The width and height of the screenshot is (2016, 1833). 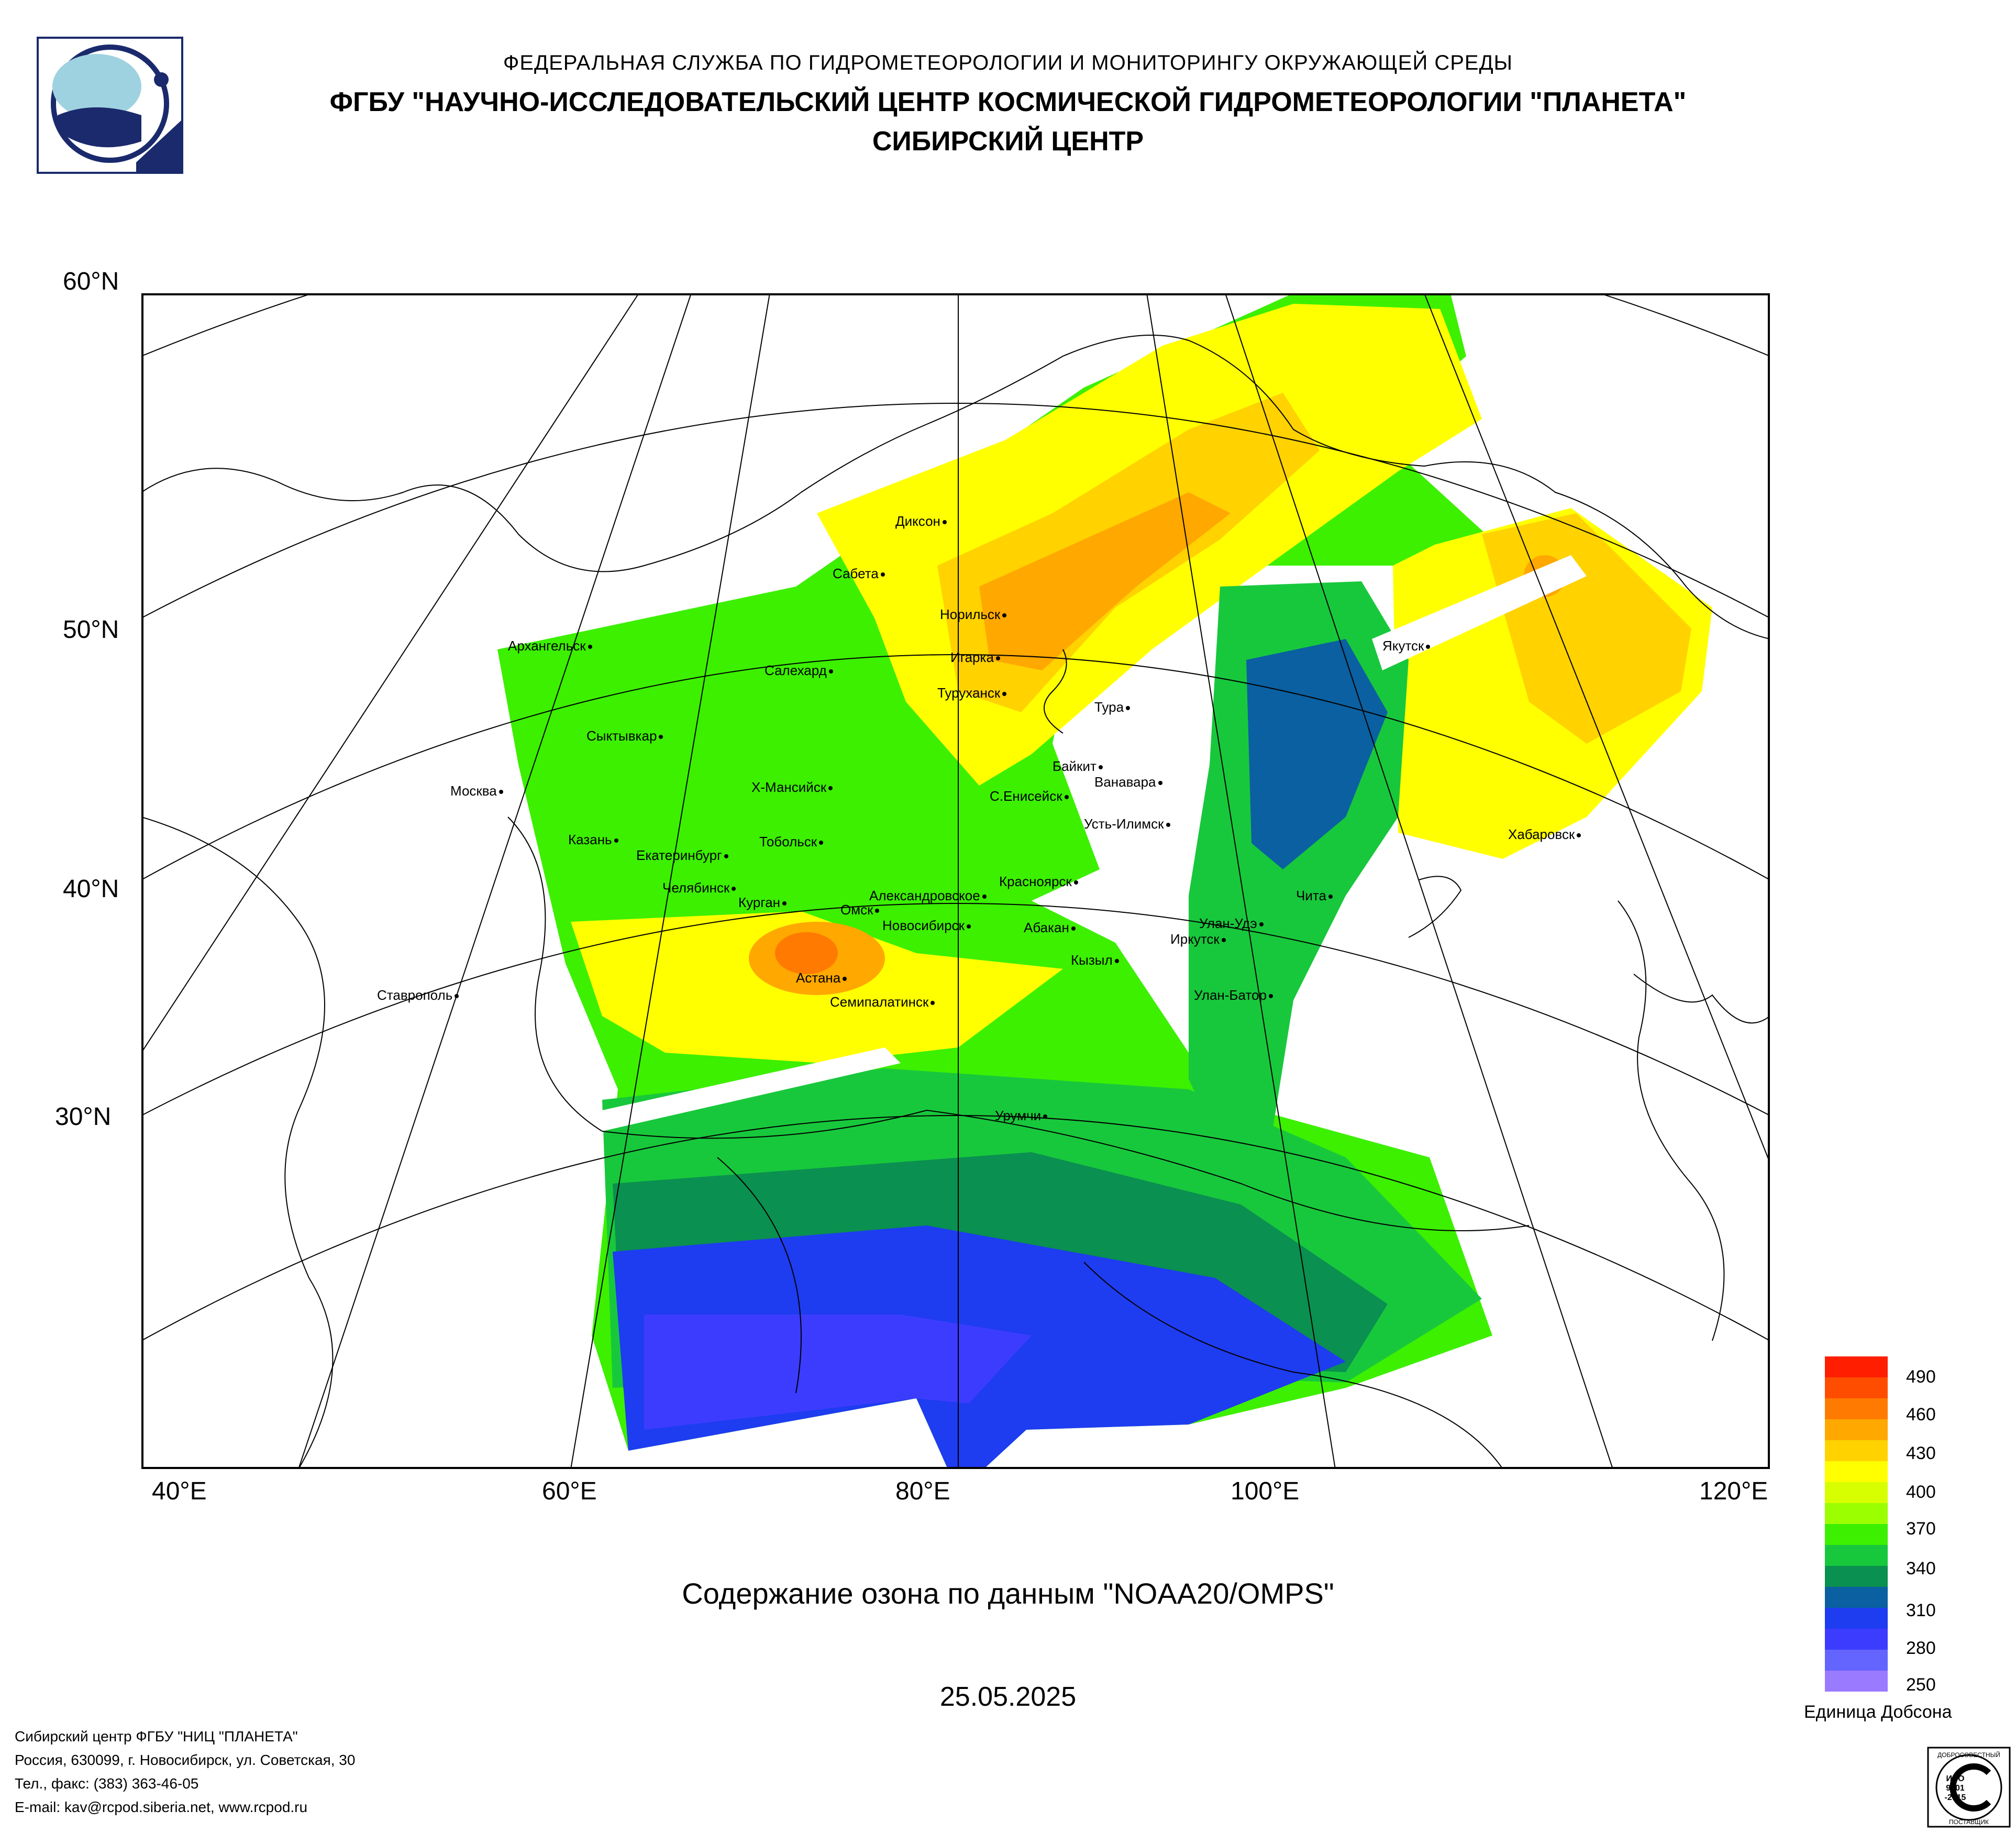 What do you see at coordinates (928, 896) in the screenshot?
I see `city-aleksandrovskoye: Александровское` at bounding box center [928, 896].